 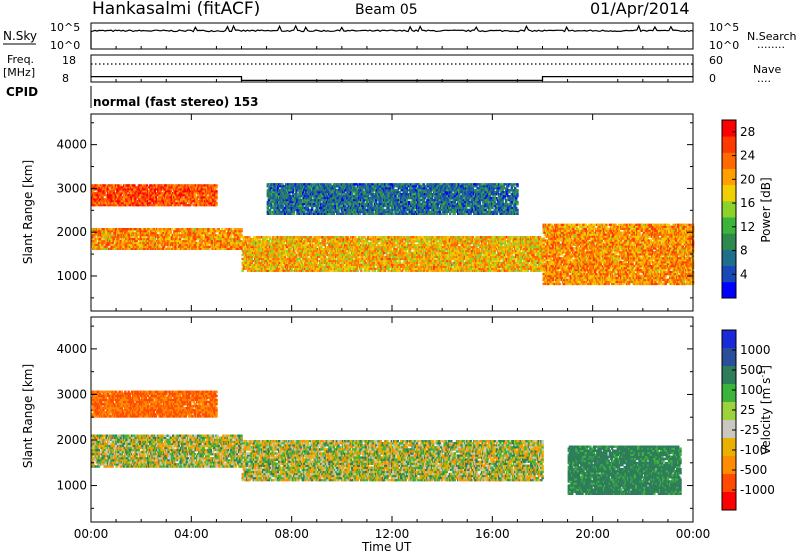 I want to click on nsky-label: N.Sky, so click(x=20, y=36).